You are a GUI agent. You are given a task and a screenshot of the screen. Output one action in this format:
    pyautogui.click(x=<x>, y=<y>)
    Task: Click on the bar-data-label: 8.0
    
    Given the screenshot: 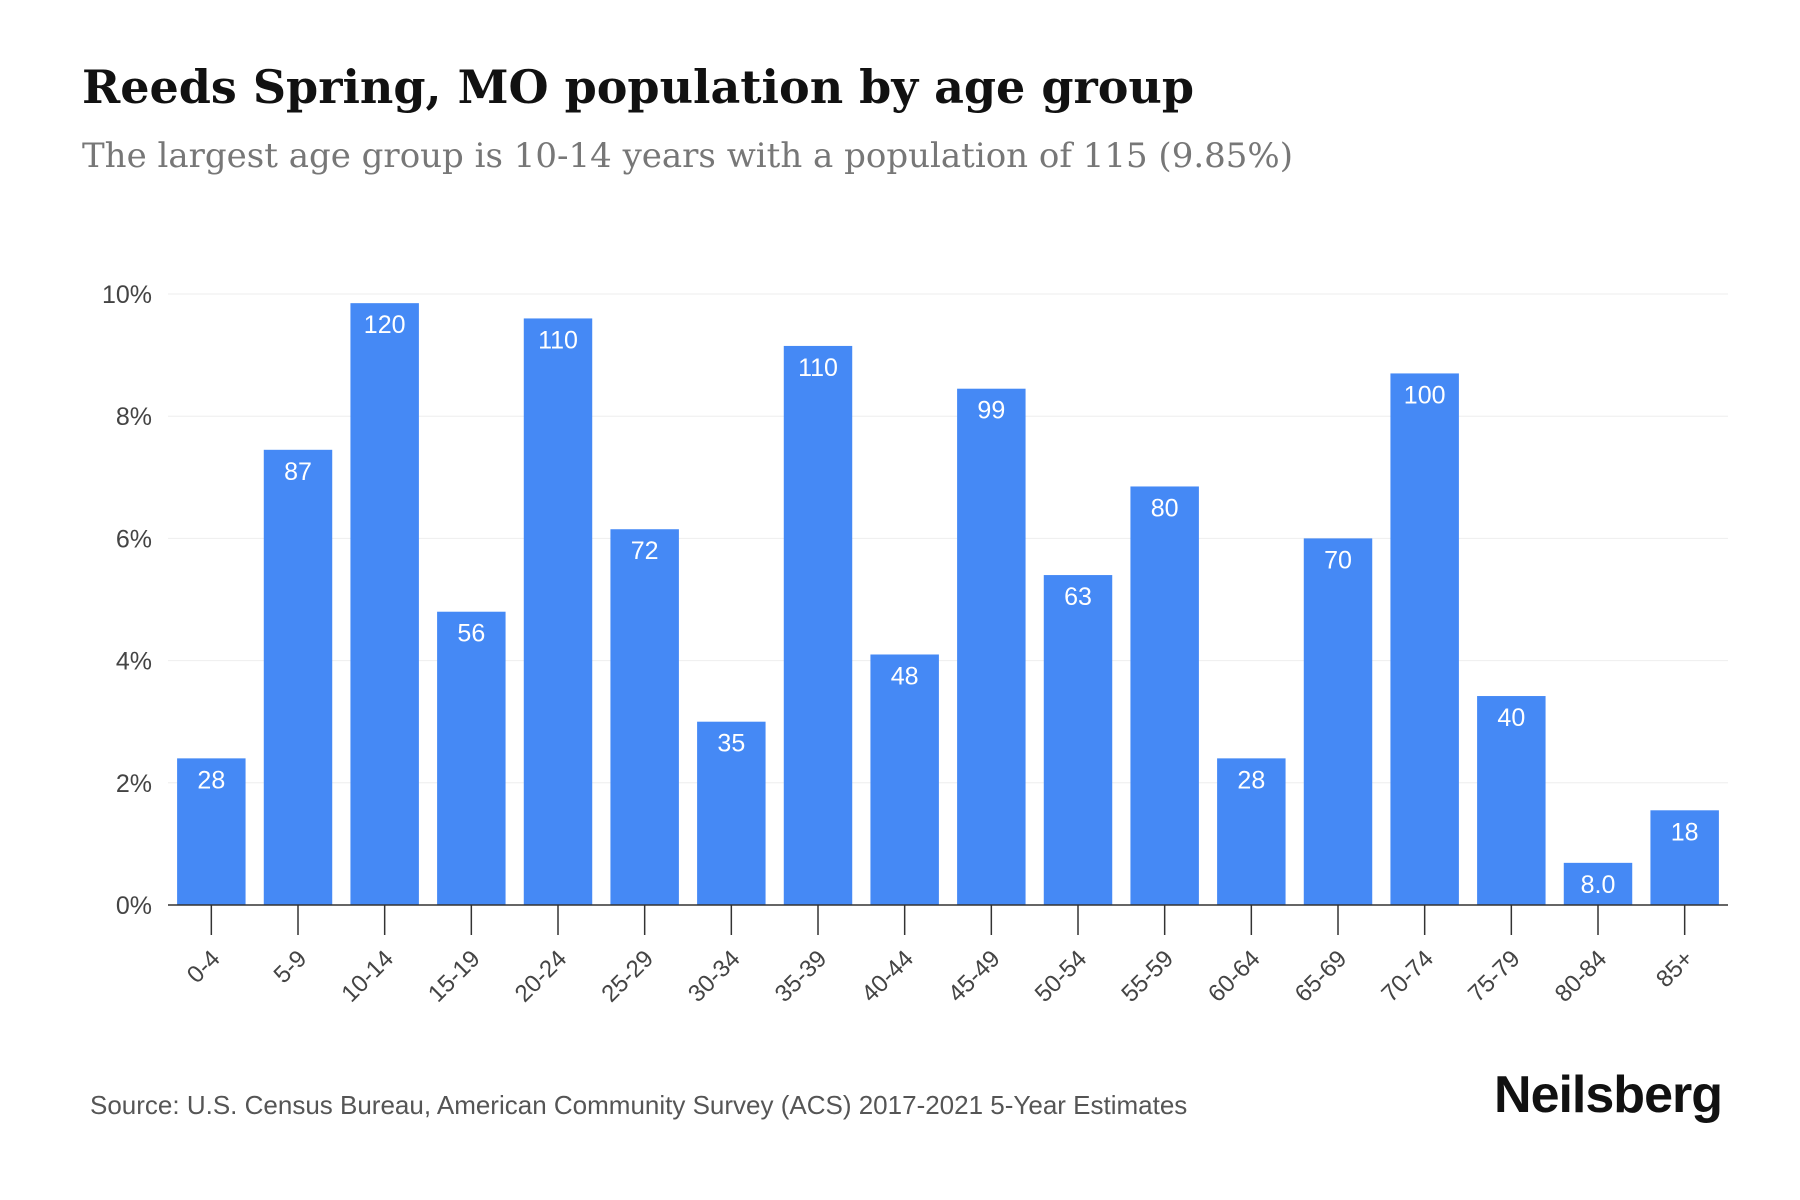 What is the action you would take?
    pyautogui.click(x=1598, y=885)
    